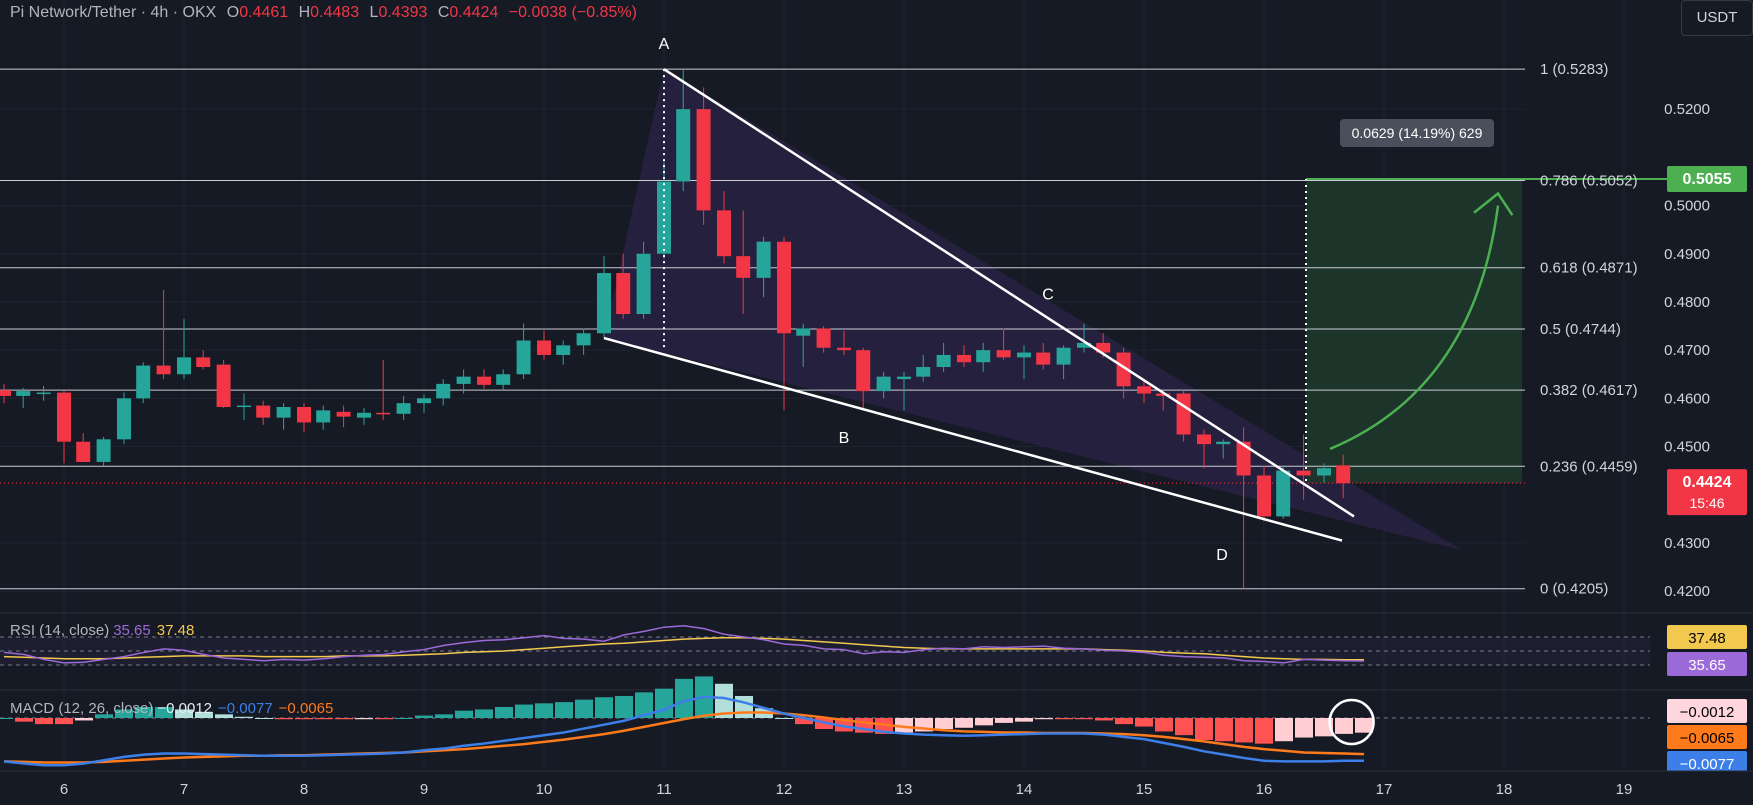 The height and width of the screenshot is (805, 1753). Describe the element at coordinates (664, 789) in the screenshot. I see `x-tick-label: 11` at that location.